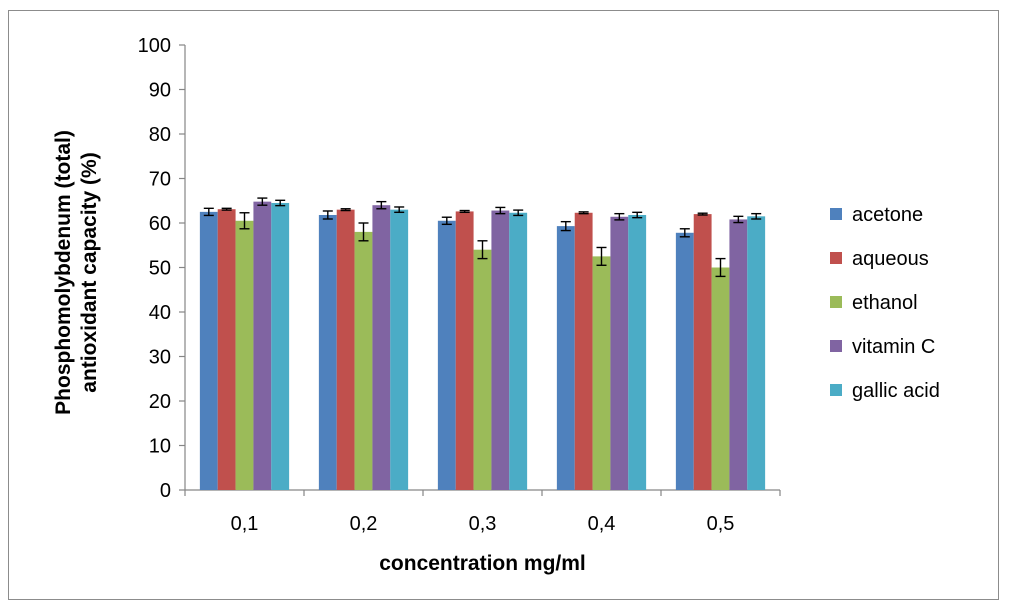 This screenshot has width=1011, height=605. Describe the element at coordinates (887, 215) in the screenshot. I see `legend-label: acetone` at that location.